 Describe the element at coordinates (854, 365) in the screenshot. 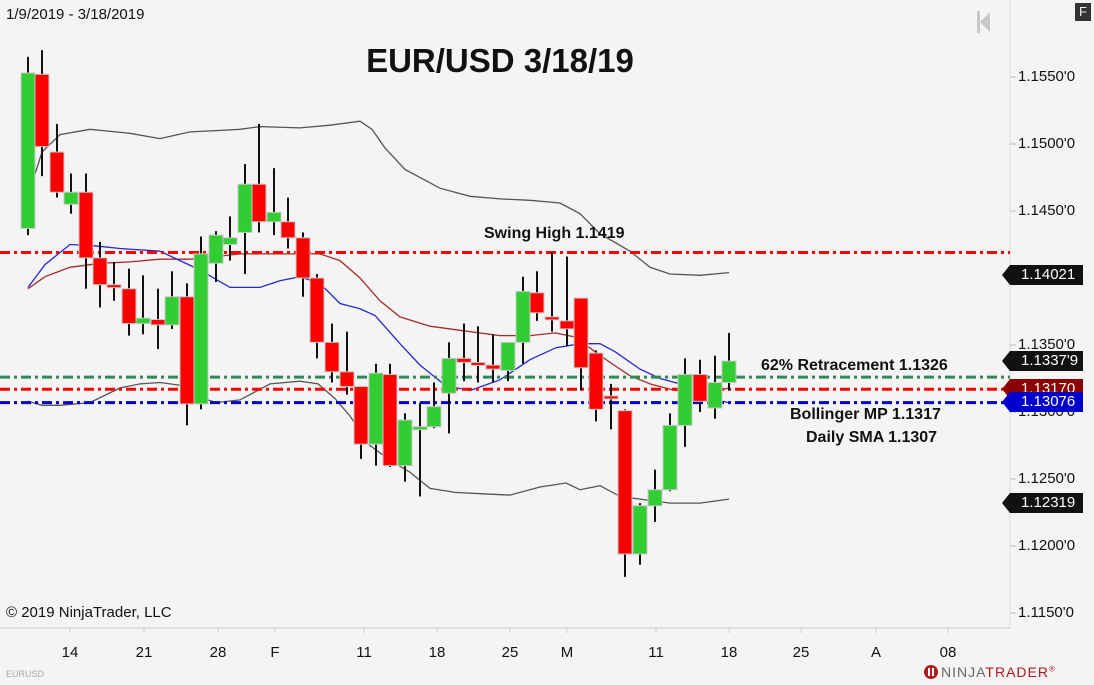

I see `retracement-annotation: 62% Retracement 1.1326` at that location.